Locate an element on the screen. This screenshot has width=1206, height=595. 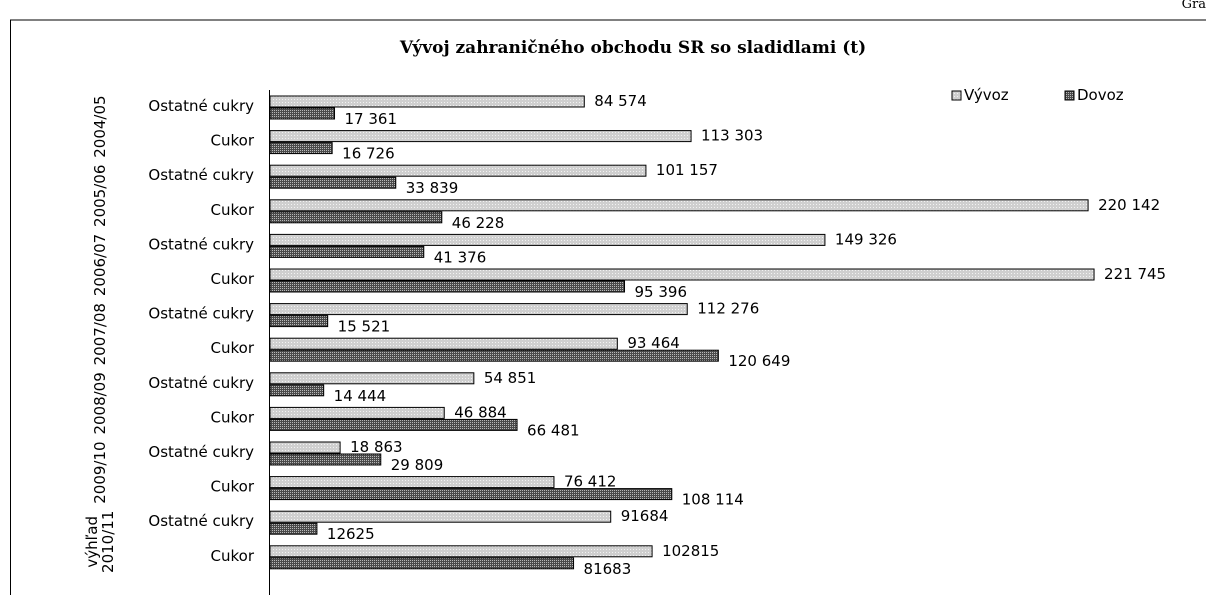
data-label-vyvoz: 91684 is located at coordinates (645, 516).